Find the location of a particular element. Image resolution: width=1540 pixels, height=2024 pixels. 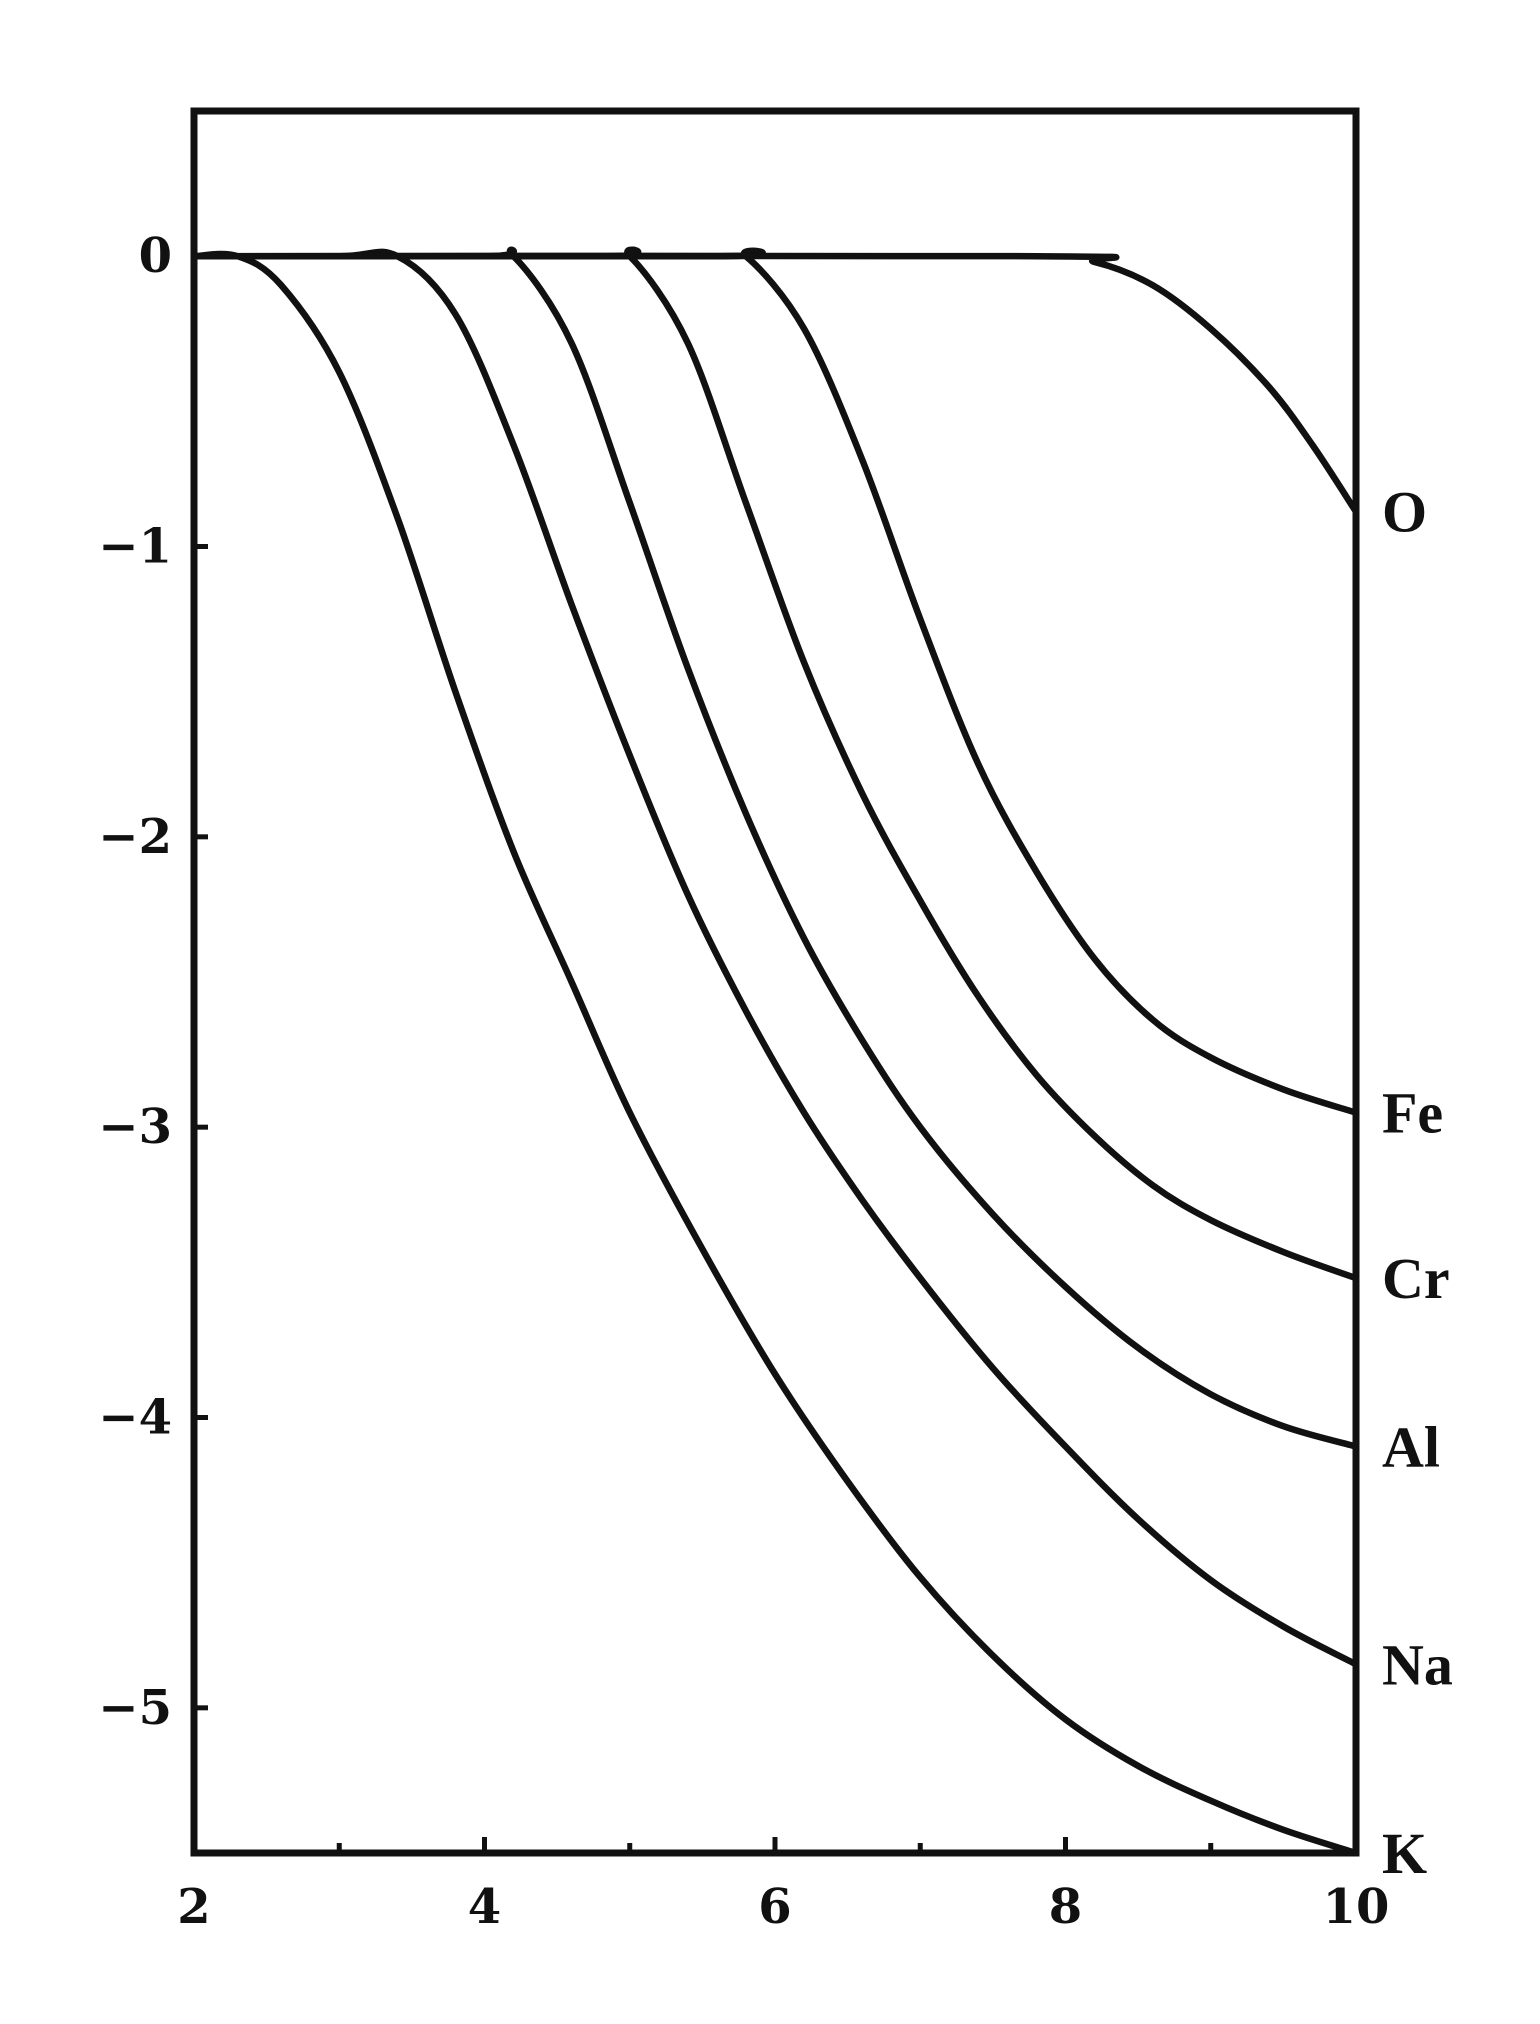

series-label-na: Na is located at coordinates (1417, 1664).